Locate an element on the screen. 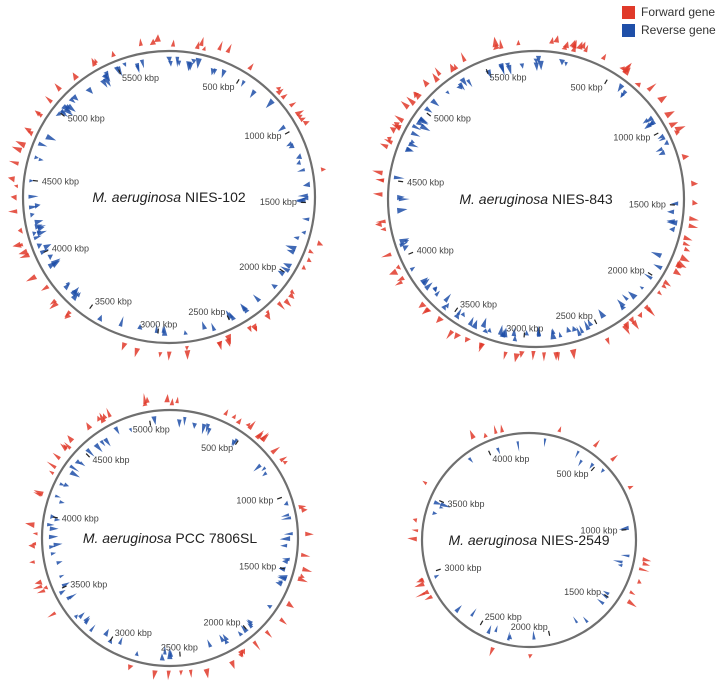 This screenshot has width=719, height=687. species-name: M. aeruginosa is located at coordinates (136, 197).